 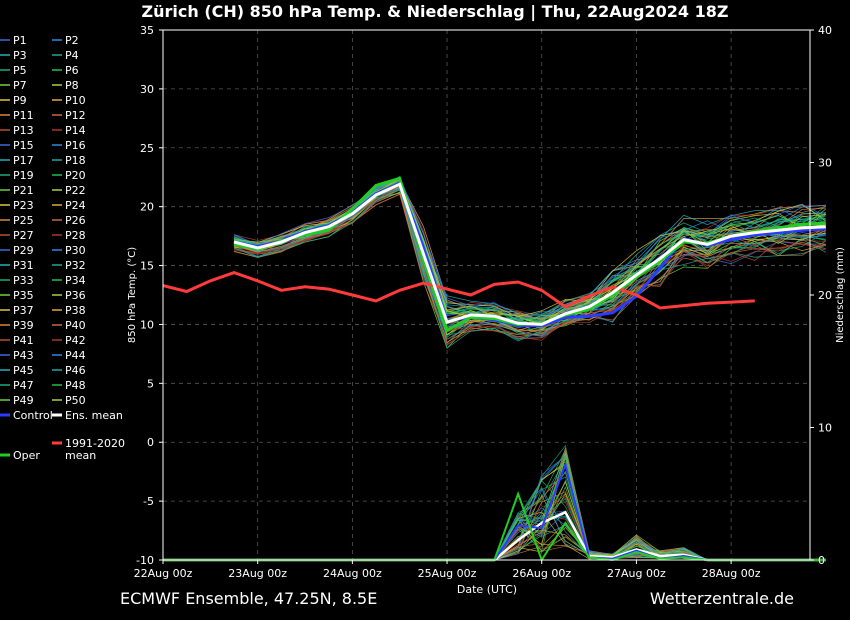 I want to click on legend-label: P31, so click(x=23, y=265).